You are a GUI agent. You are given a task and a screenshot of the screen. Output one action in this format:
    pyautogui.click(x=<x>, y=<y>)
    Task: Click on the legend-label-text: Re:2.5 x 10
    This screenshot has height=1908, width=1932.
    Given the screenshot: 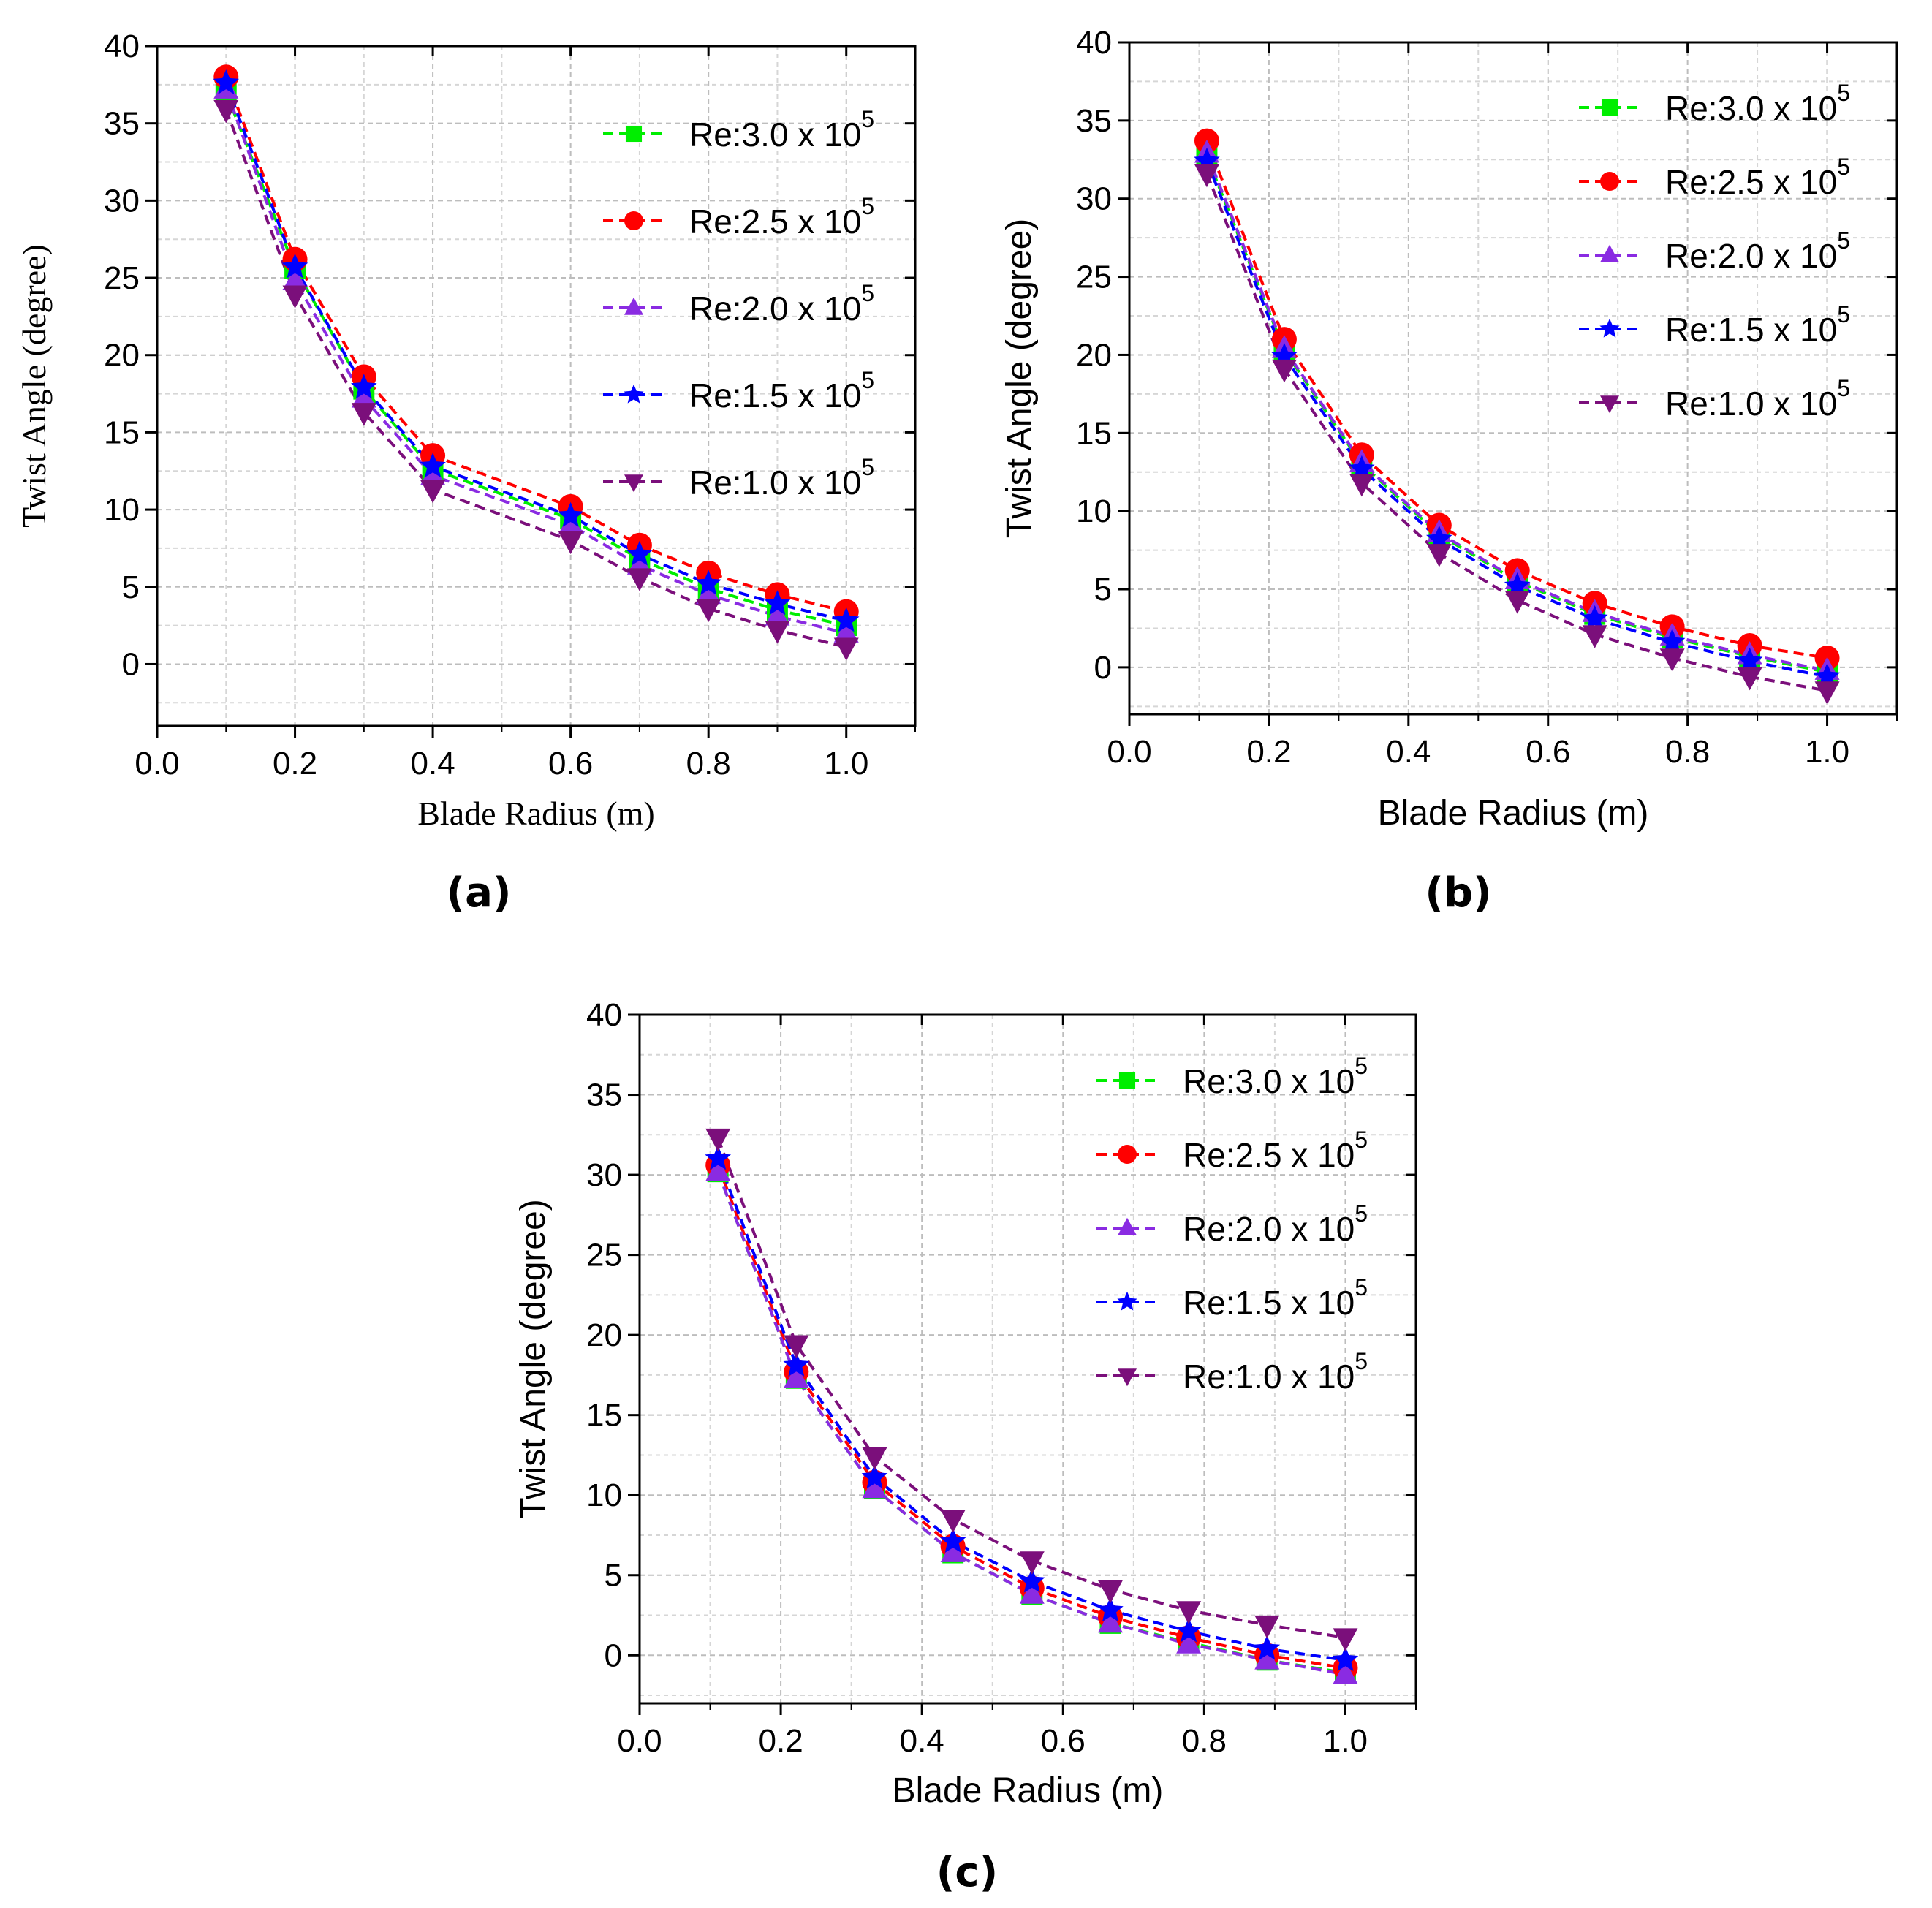 What is the action you would take?
    pyautogui.click(x=1269, y=1155)
    